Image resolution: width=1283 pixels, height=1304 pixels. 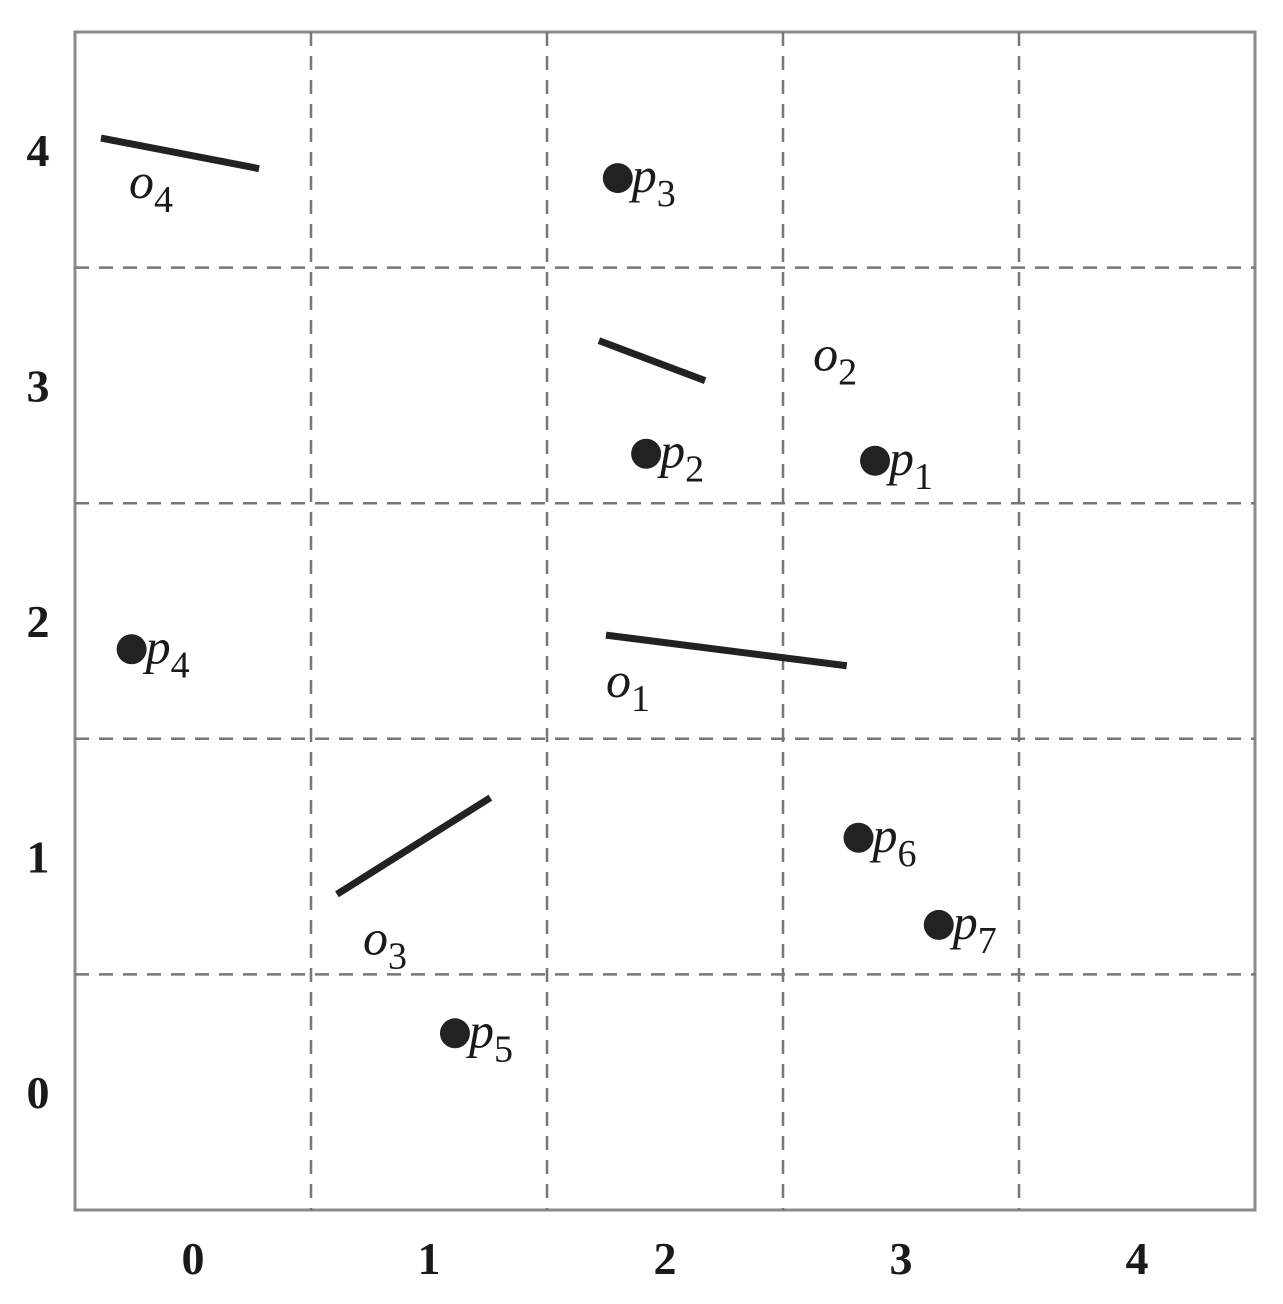 What do you see at coordinates (628, 686) in the screenshot?
I see `segment-label: o1` at bounding box center [628, 686].